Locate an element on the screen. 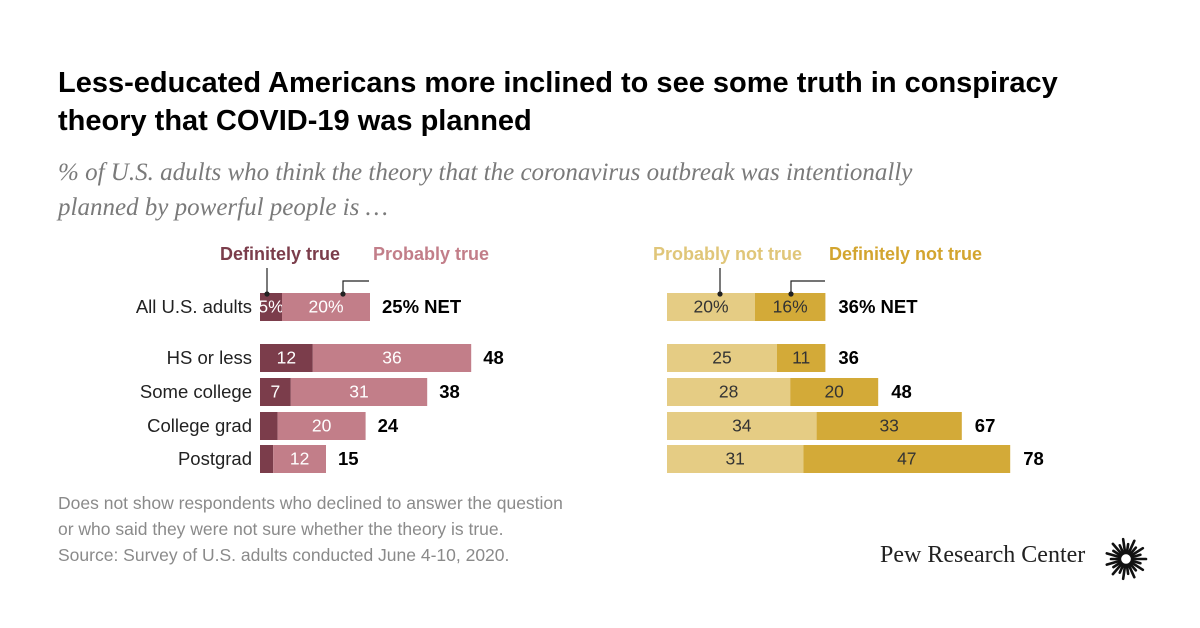 Image resolution: width=1200 pixels, height=628 pixels. pew-logo-icon is located at coordinates (1126, 559).